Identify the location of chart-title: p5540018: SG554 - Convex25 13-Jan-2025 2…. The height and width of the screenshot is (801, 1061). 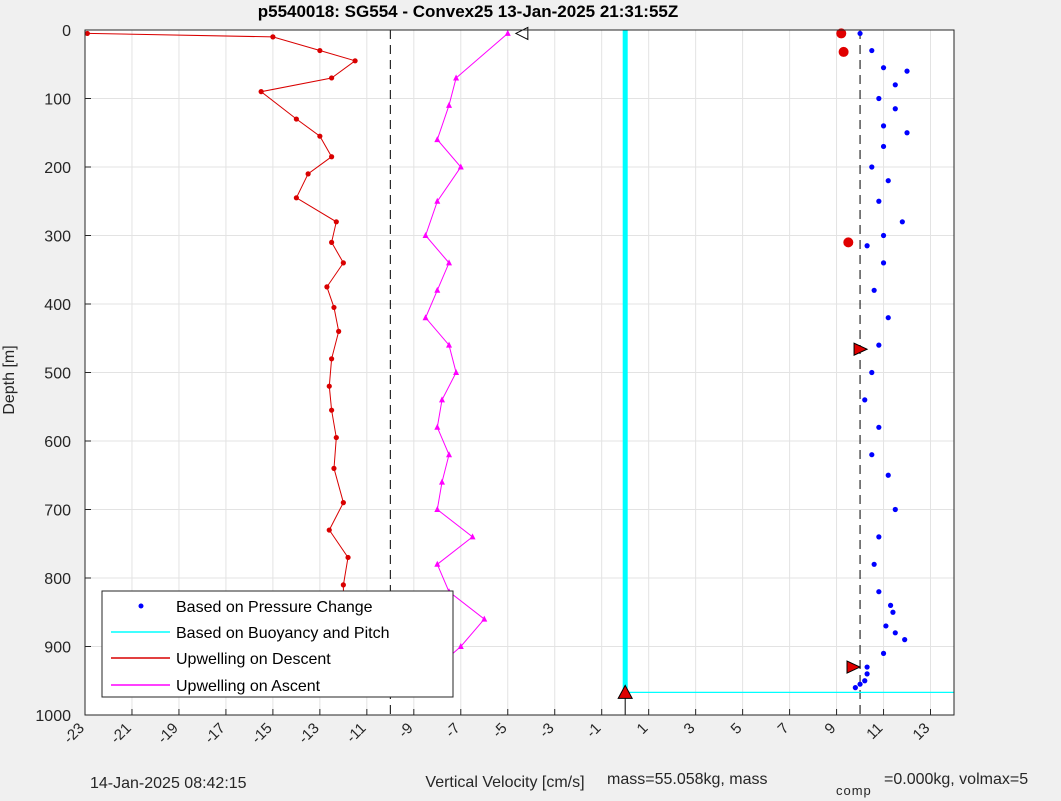
(468, 11).